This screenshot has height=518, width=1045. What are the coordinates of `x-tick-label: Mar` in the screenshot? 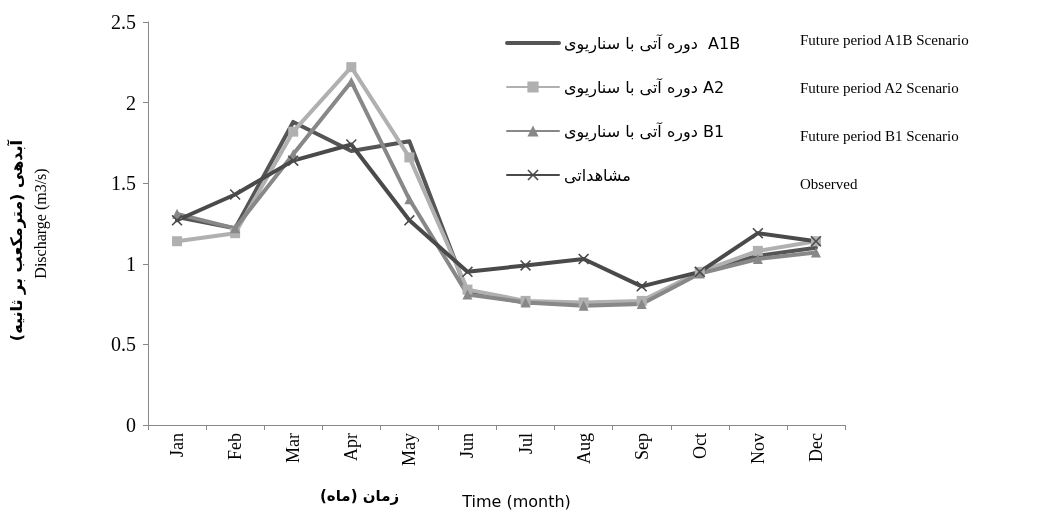 It's located at (293, 448).